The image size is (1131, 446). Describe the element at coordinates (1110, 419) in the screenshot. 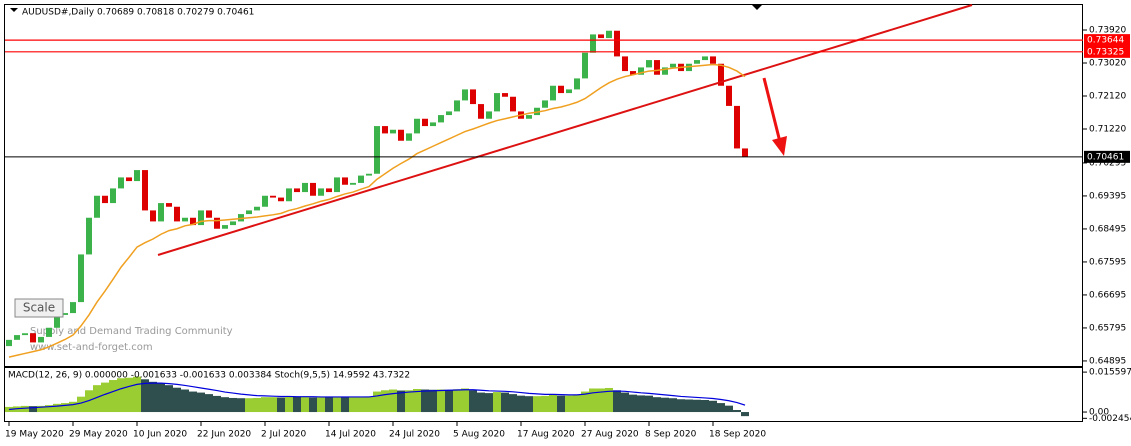

I see `y-tick-label: -0.002454` at that location.